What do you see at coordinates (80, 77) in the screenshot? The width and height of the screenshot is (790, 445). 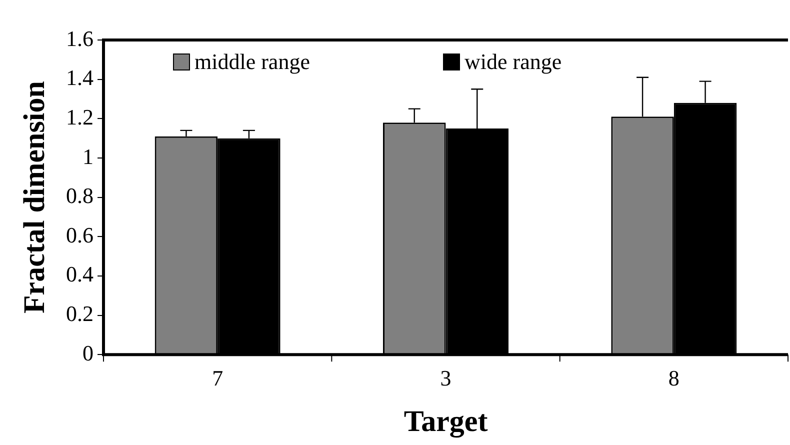 I see `y-tick-label: 1.4` at bounding box center [80, 77].